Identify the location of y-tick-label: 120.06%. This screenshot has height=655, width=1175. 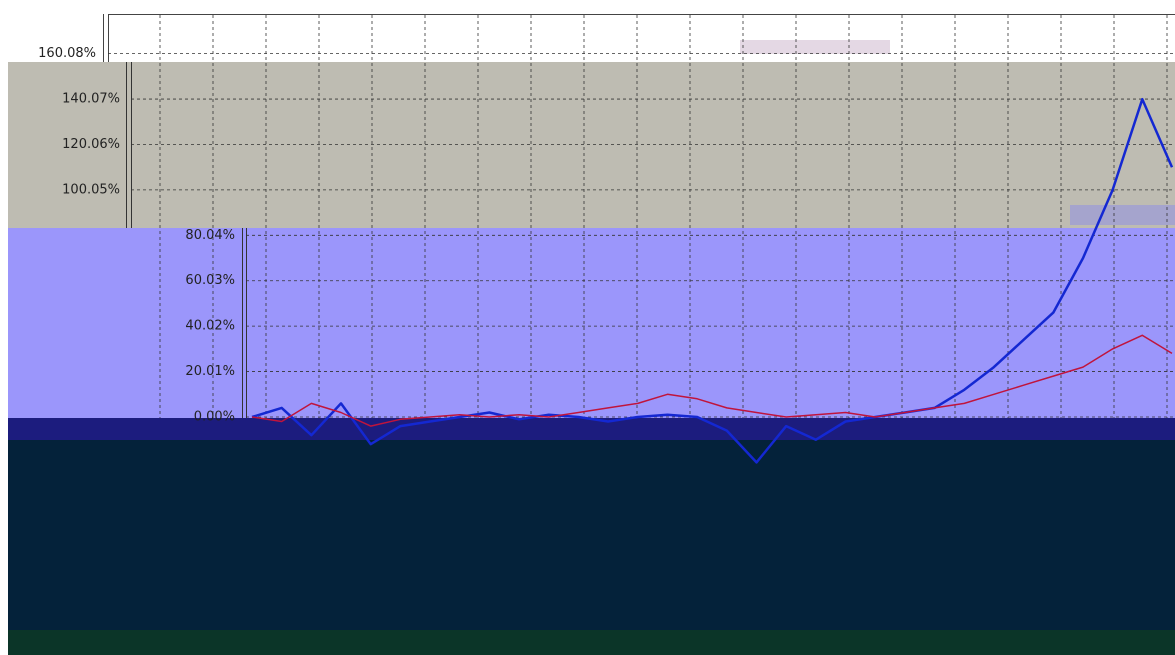
(91, 144).